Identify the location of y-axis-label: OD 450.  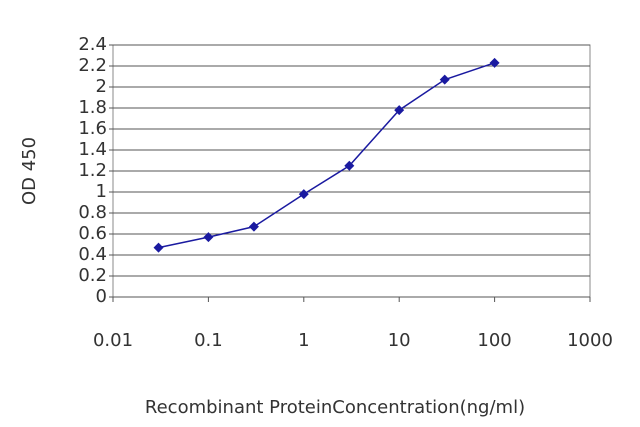
(29, 171).